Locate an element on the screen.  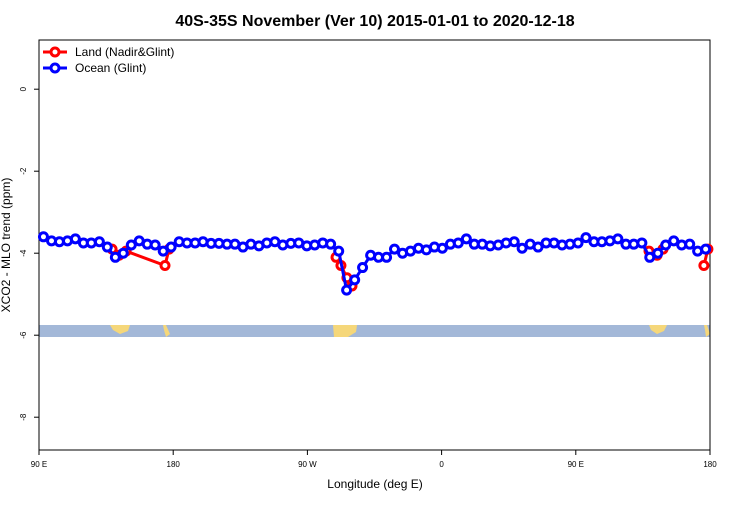
ocean-band is located at coordinates (374, 331).